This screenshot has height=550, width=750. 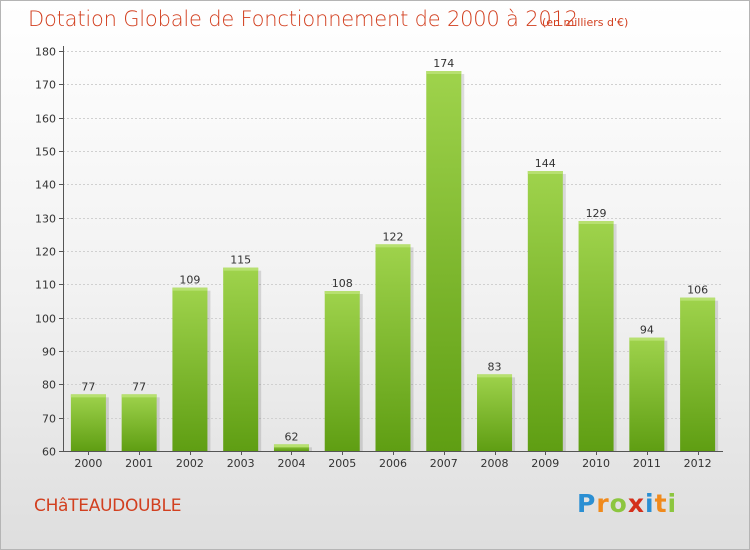 I want to click on x-tick-label: 2010, so click(x=596, y=463).